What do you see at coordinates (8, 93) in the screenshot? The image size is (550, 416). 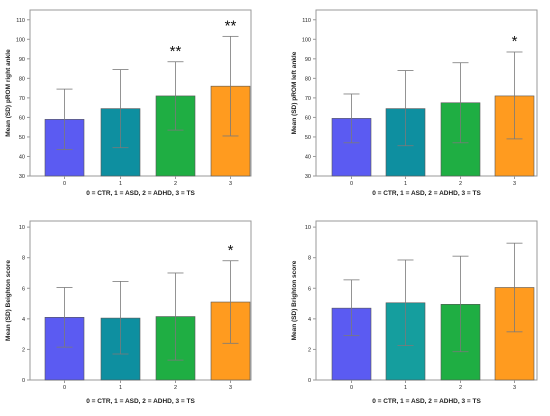 I see `y-axis-label: Mean (SD) pROM right ankle` at bounding box center [8, 93].